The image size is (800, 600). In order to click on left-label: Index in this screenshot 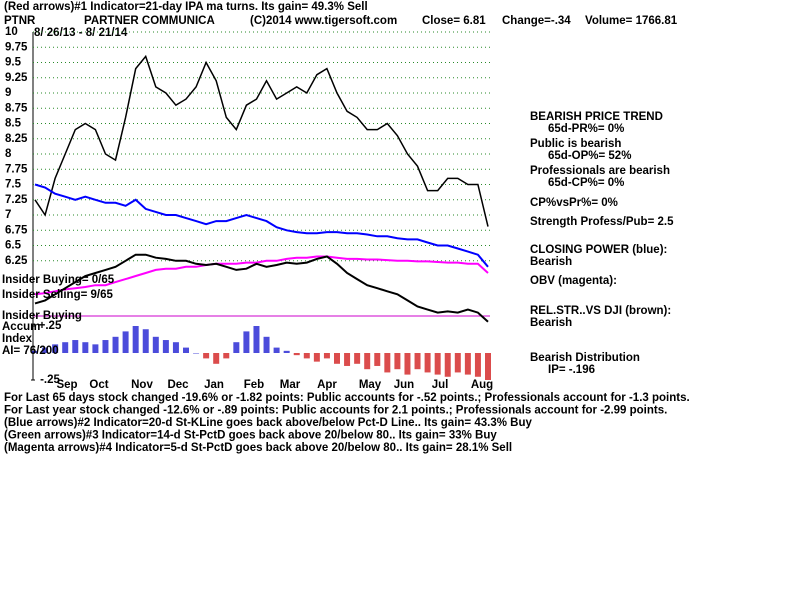, I will do `click(17, 339)`.